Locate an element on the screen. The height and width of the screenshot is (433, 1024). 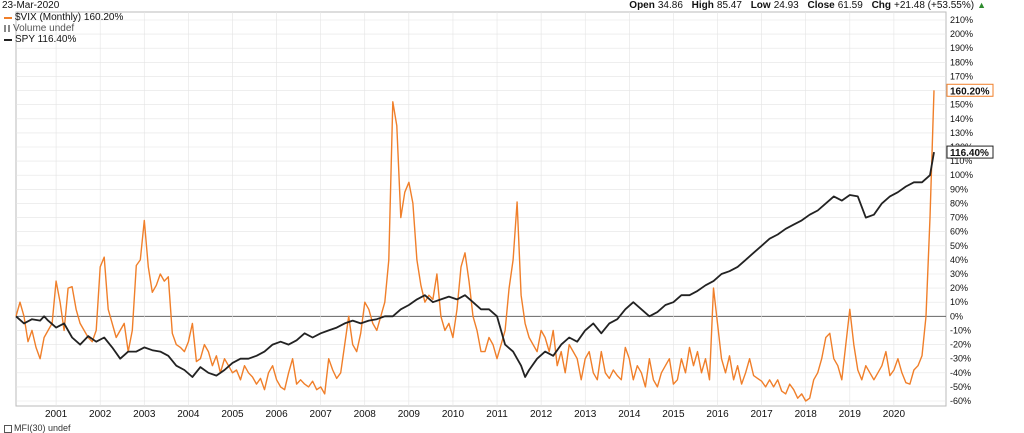
x-tick-label: 2019 is located at coordinates (850, 414).